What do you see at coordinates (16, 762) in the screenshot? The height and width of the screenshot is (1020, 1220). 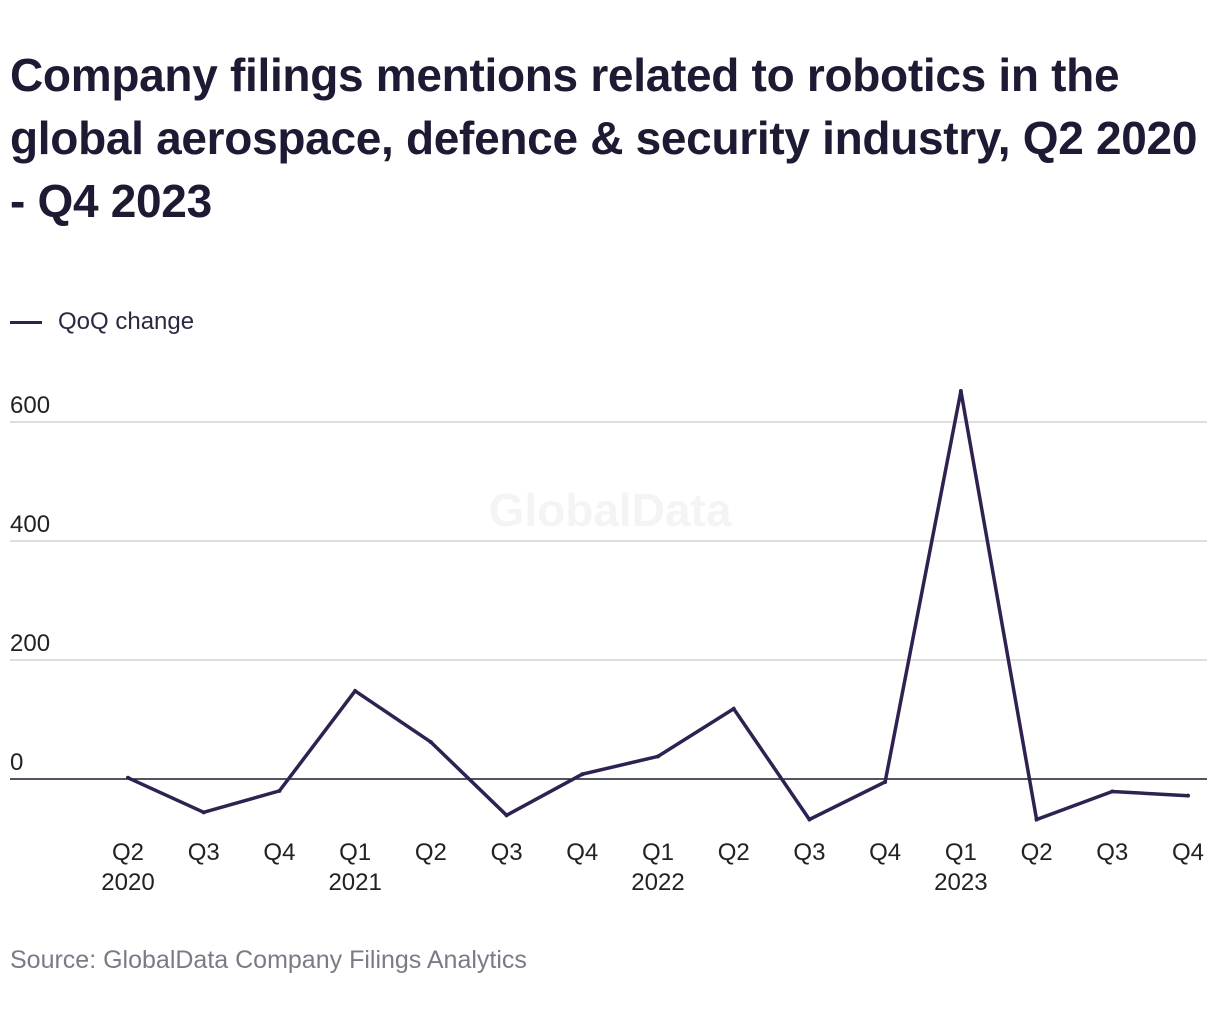 I see `y-tick-label: 0` at bounding box center [16, 762].